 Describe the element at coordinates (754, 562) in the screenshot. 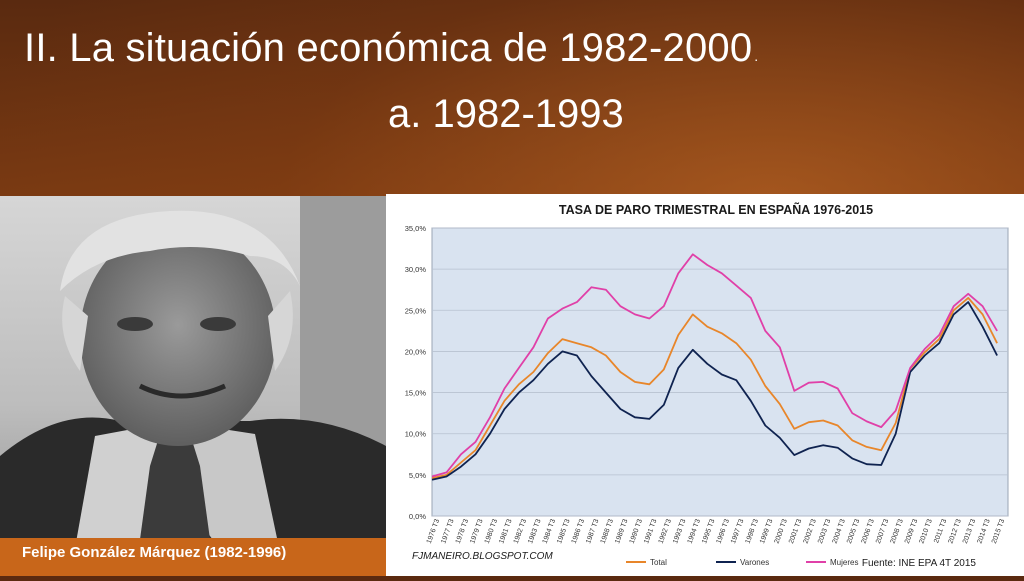

I see `legend-label: Varones` at that location.